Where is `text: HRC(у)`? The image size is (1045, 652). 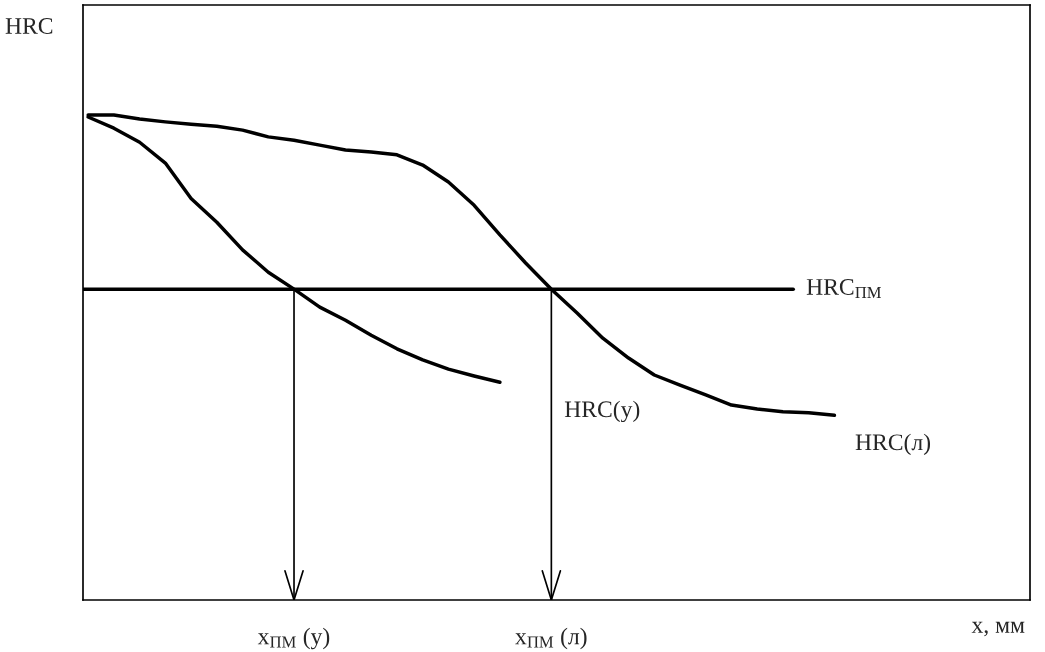 text: HRC(у) is located at coordinates (602, 411).